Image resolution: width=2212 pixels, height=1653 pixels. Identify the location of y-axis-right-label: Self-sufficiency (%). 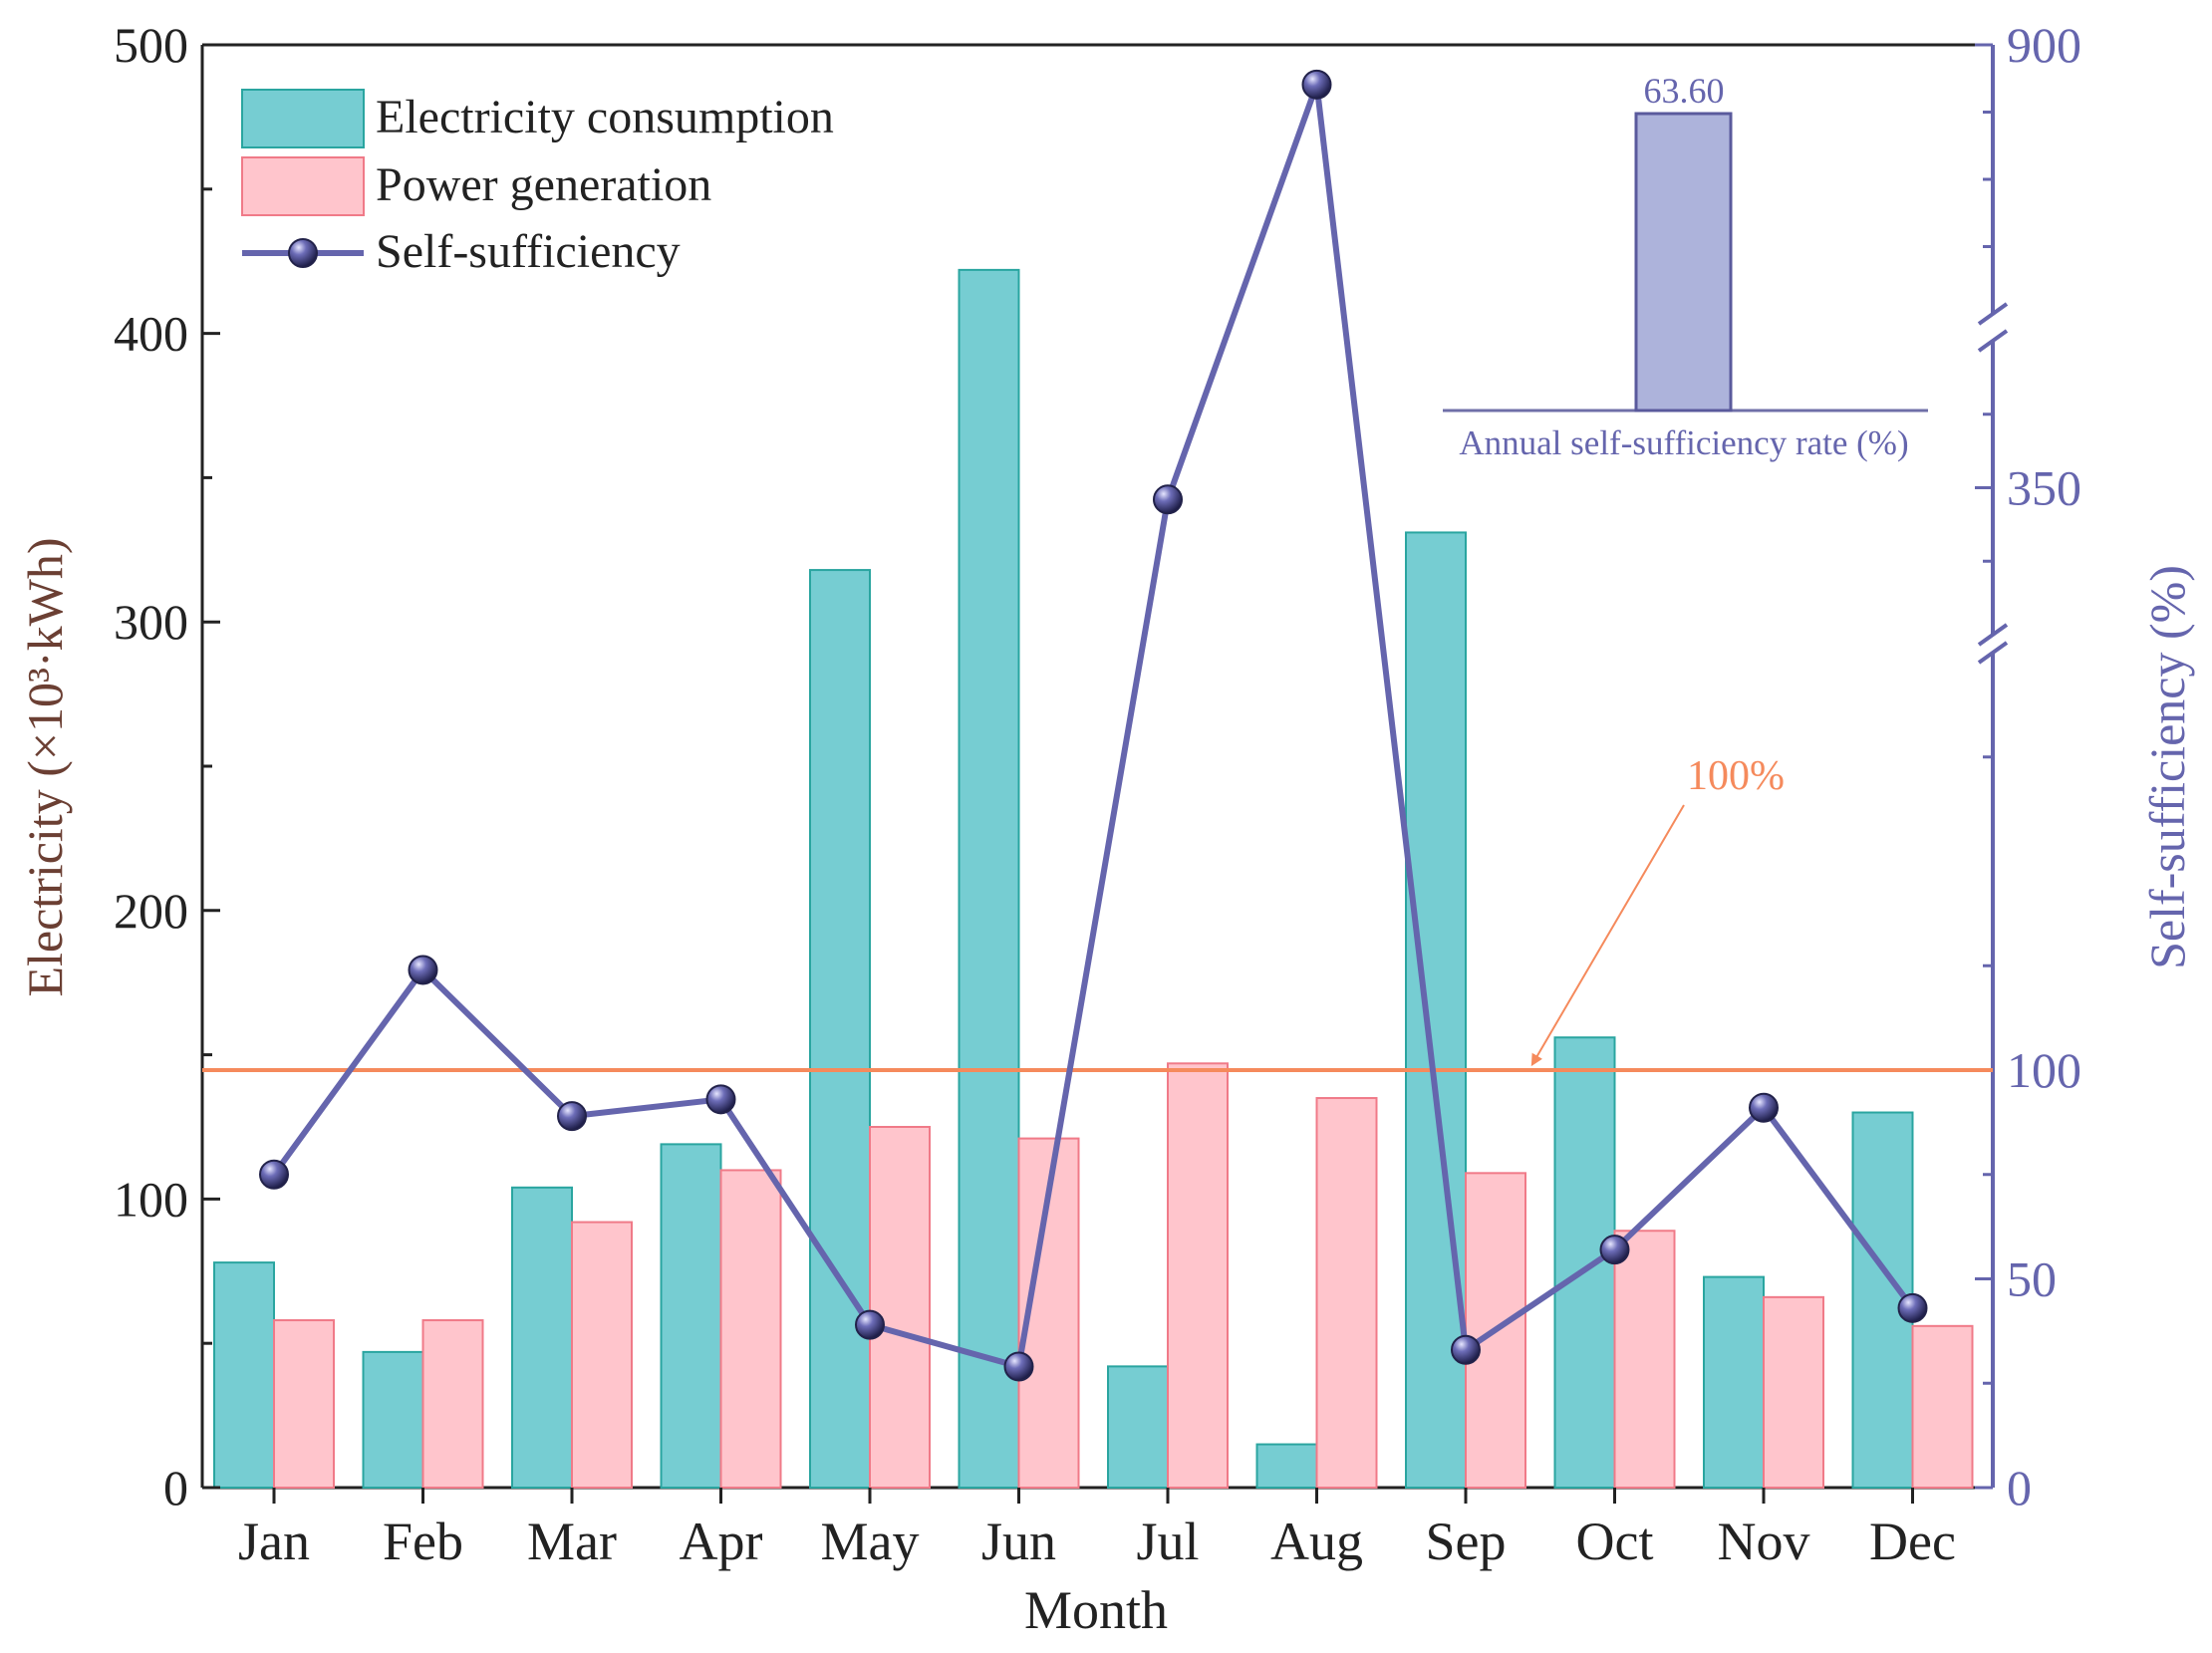
(2167, 767).